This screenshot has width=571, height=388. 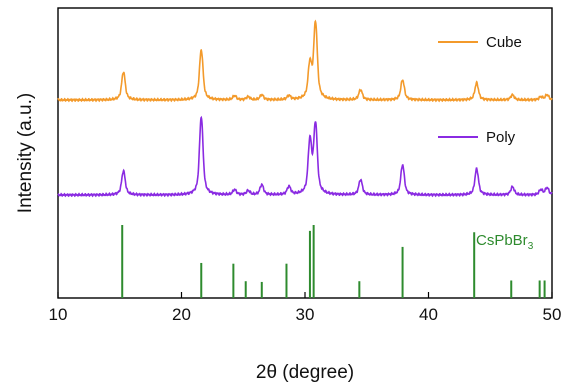 I want to click on x-tick-label: 10, so click(x=58, y=314).